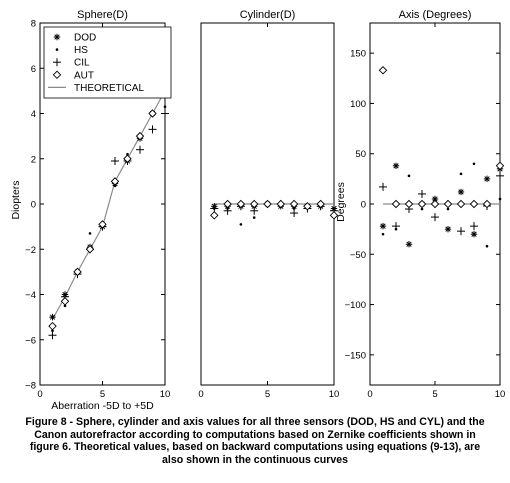 Image resolution: width=510 pixels, height=483 pixels. Describe the element at coordinates (358, 104) in the screenshot. I see `y-tick-label: 100` at that location.